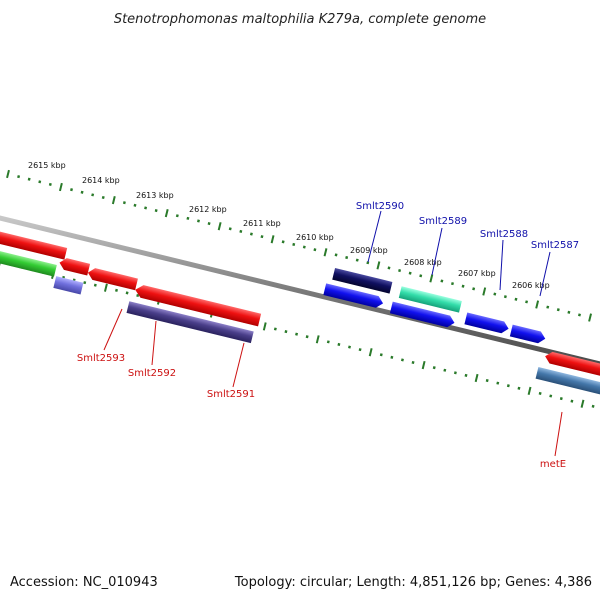 The height and width of the screenshot is (600, 600). Describe the element at coordinates (443, 221) in the screenshot. I see `gene-label: Smlt2589` at that location.